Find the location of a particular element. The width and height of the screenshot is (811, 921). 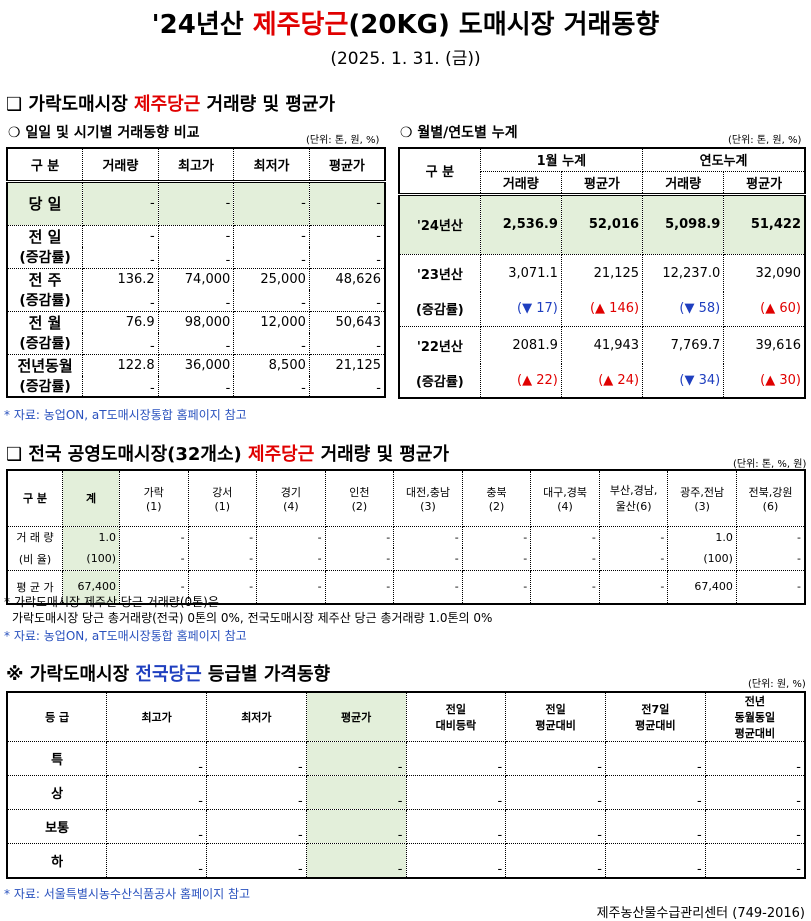

header-line: 광주,전남 is located at coordinates (702, 492).